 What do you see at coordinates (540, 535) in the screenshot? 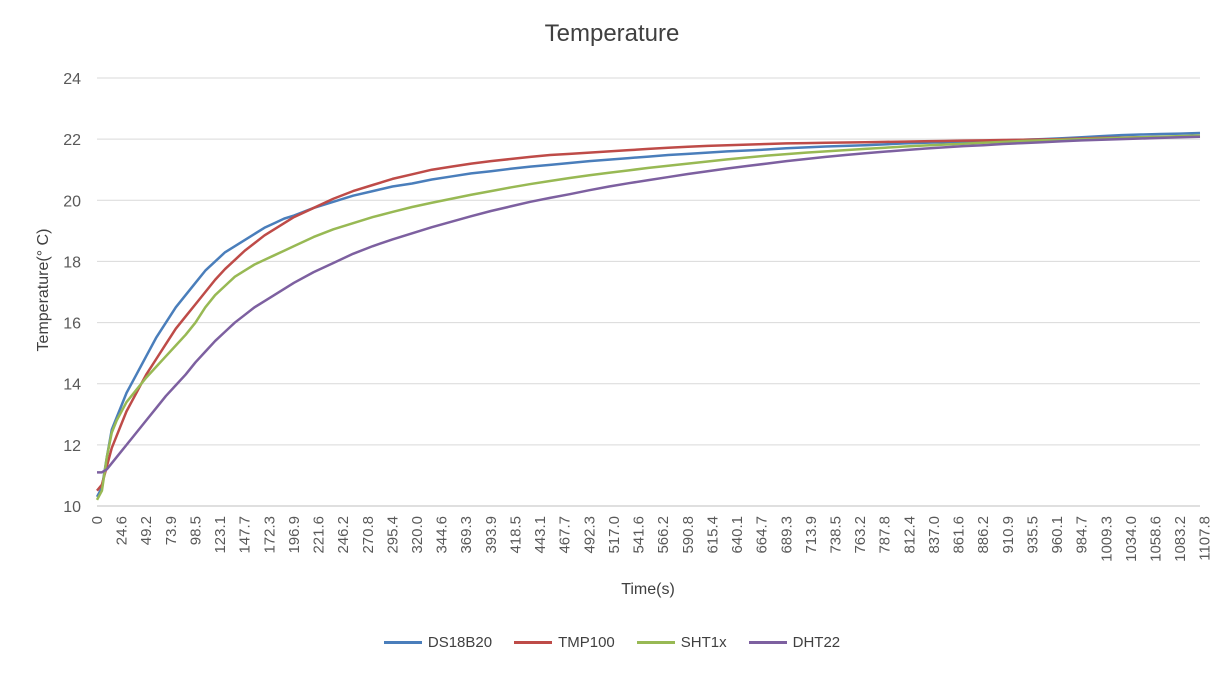
I see `x-tick-label: 443.1` at bounding box center [540, 535].